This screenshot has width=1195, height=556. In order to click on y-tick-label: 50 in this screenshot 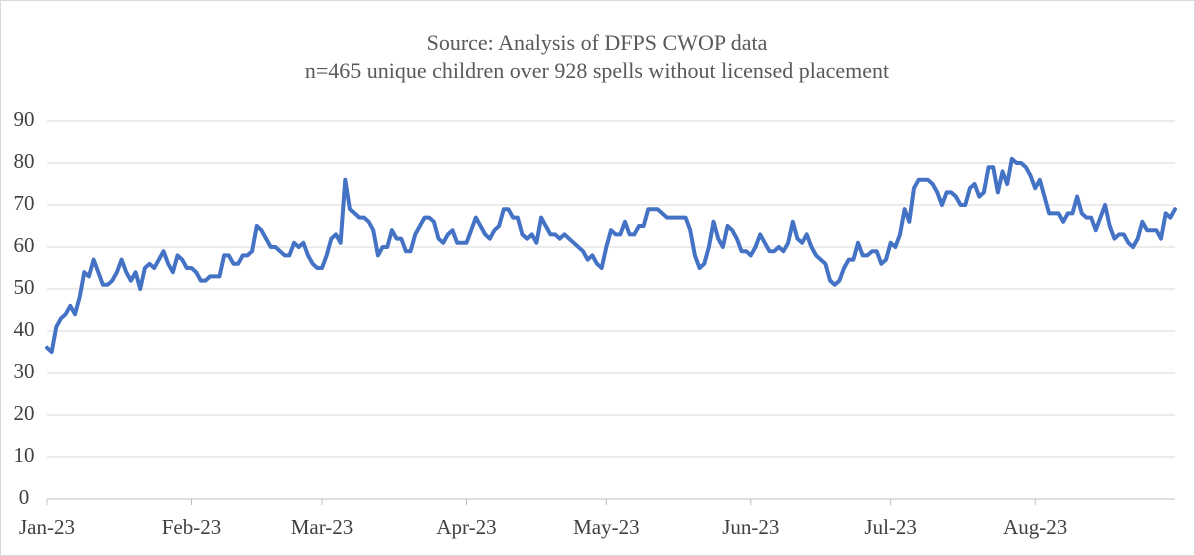, I will do `click(24, 287)`.